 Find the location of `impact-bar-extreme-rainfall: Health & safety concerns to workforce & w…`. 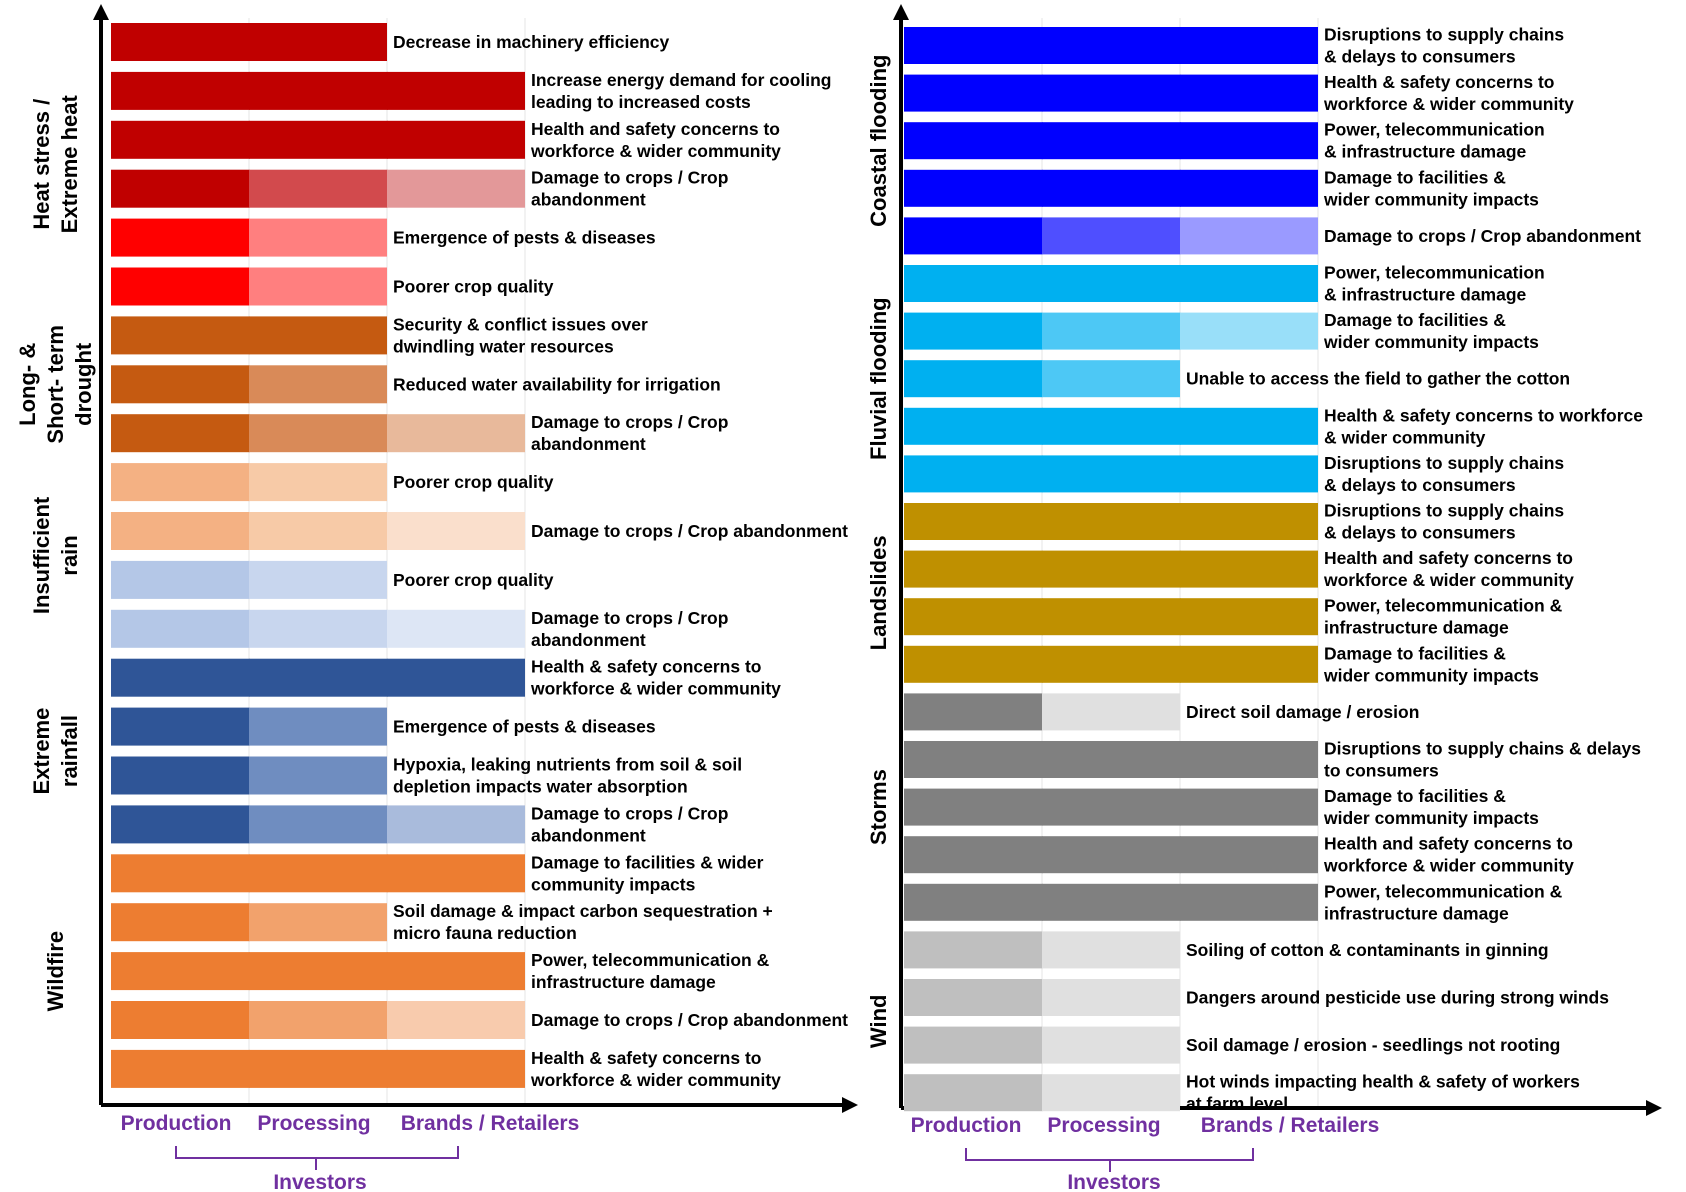

impact-bar-extreme-rainfall: Health & safety concerns to workforce & w… is located at coordinates (446, 678).